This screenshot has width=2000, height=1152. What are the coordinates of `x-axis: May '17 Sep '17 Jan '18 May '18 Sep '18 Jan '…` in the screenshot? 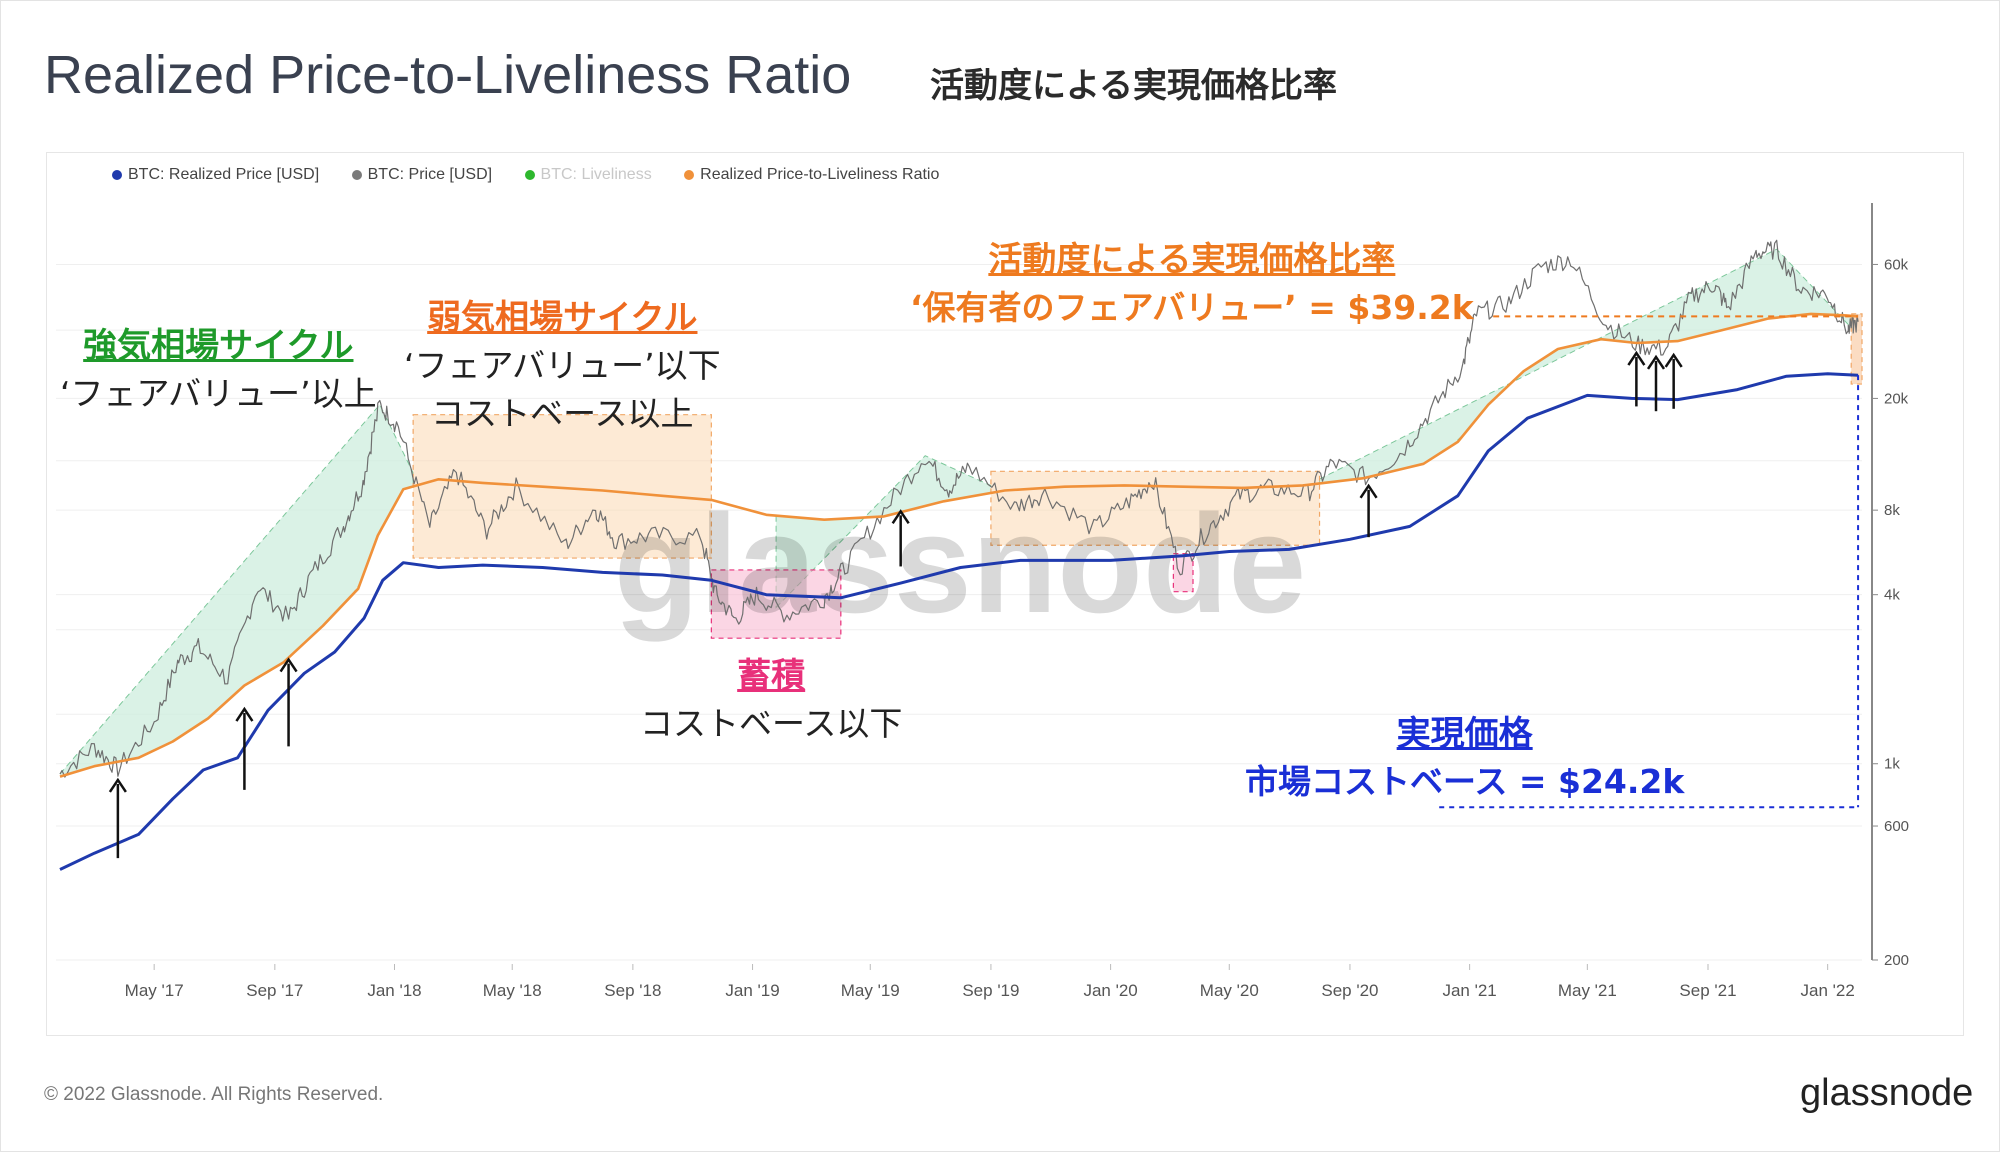 It's located at (990, 982).